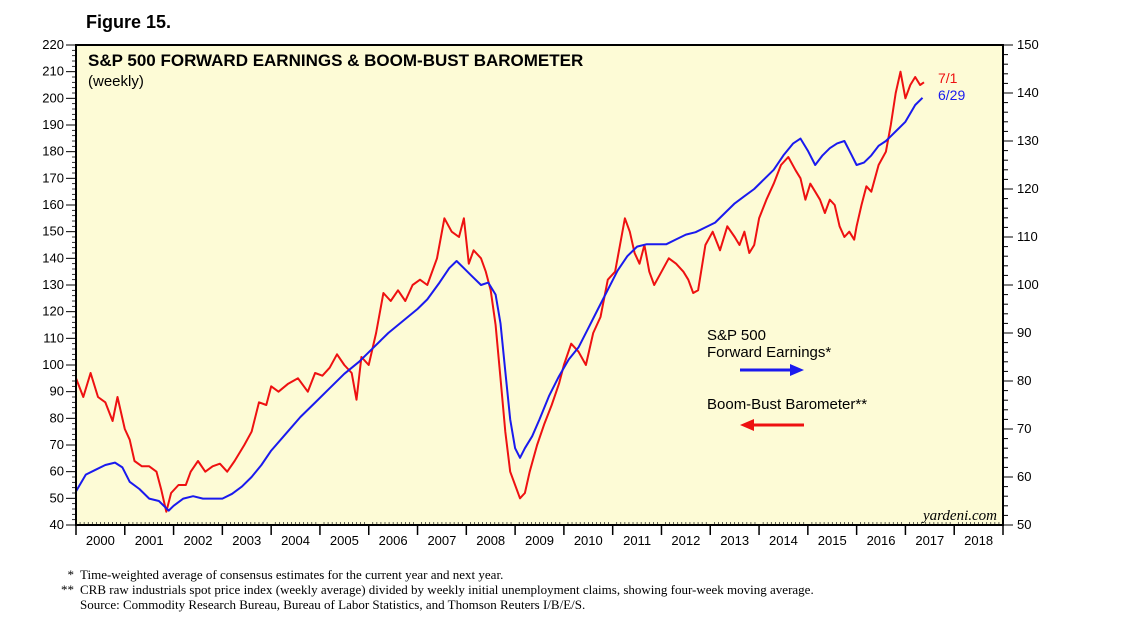 The height and width of the screenshot is (632, 1138). I want to click on x-tick-label: 2003, so click(246, 540).